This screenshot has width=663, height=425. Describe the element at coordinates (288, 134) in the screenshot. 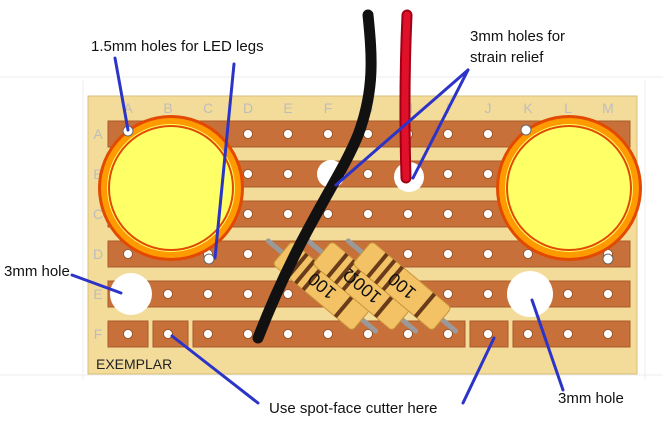

I see `hole-ae` at that location.